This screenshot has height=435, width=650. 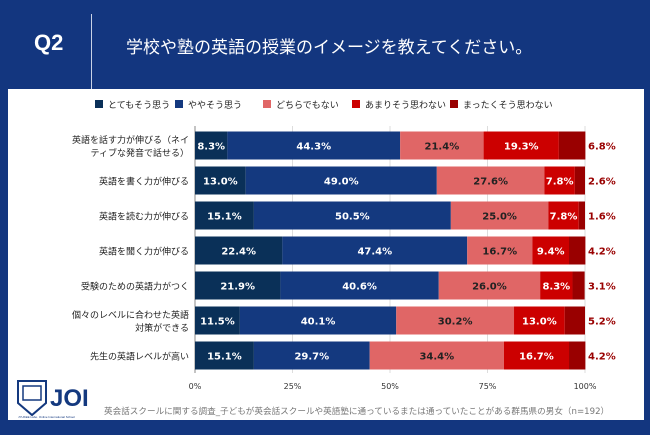 What do you see at coordinates (140, 153) in the screenshot?
I see `category-label: ティブな発音で話せる）` at bounding box center [140, 153].